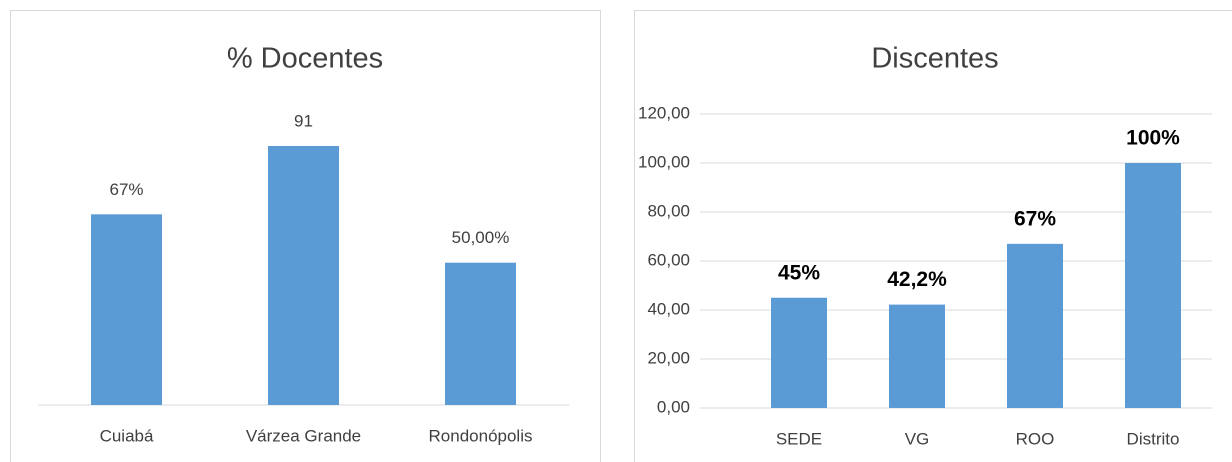  What do you see at coordinates (127, 435) in the screenshot?
I see `x-tick-label: Cuiabá` at bounding box center [127, 435].